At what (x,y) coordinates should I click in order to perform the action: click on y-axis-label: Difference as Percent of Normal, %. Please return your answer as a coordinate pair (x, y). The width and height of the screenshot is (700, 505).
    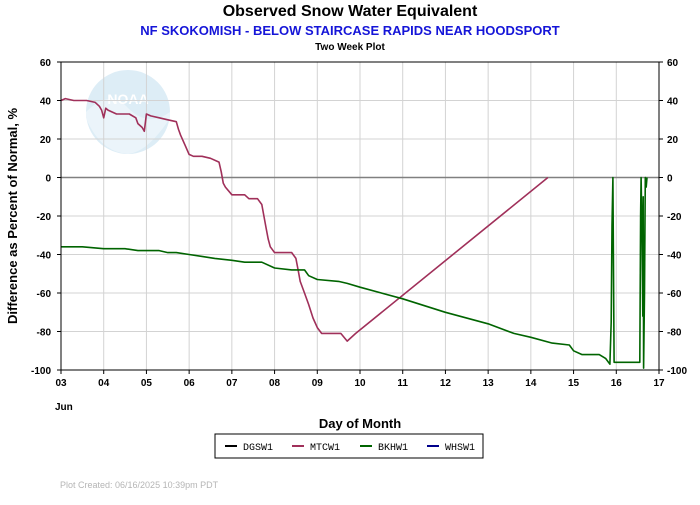
    Looking at the image, I should click on (12, 216).